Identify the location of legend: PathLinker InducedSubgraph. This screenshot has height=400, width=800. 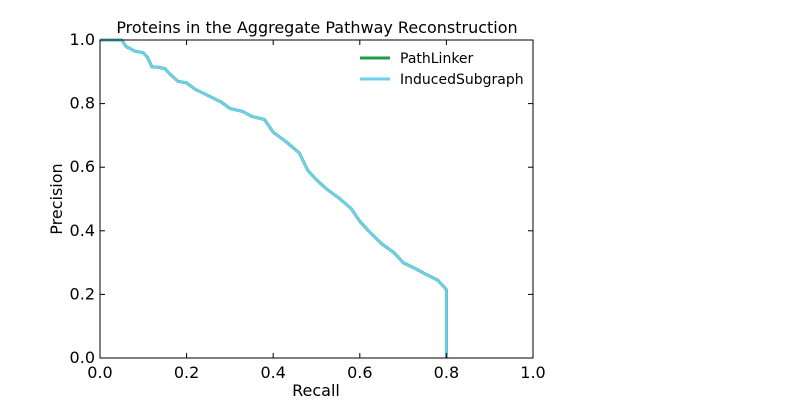
(442, 69).